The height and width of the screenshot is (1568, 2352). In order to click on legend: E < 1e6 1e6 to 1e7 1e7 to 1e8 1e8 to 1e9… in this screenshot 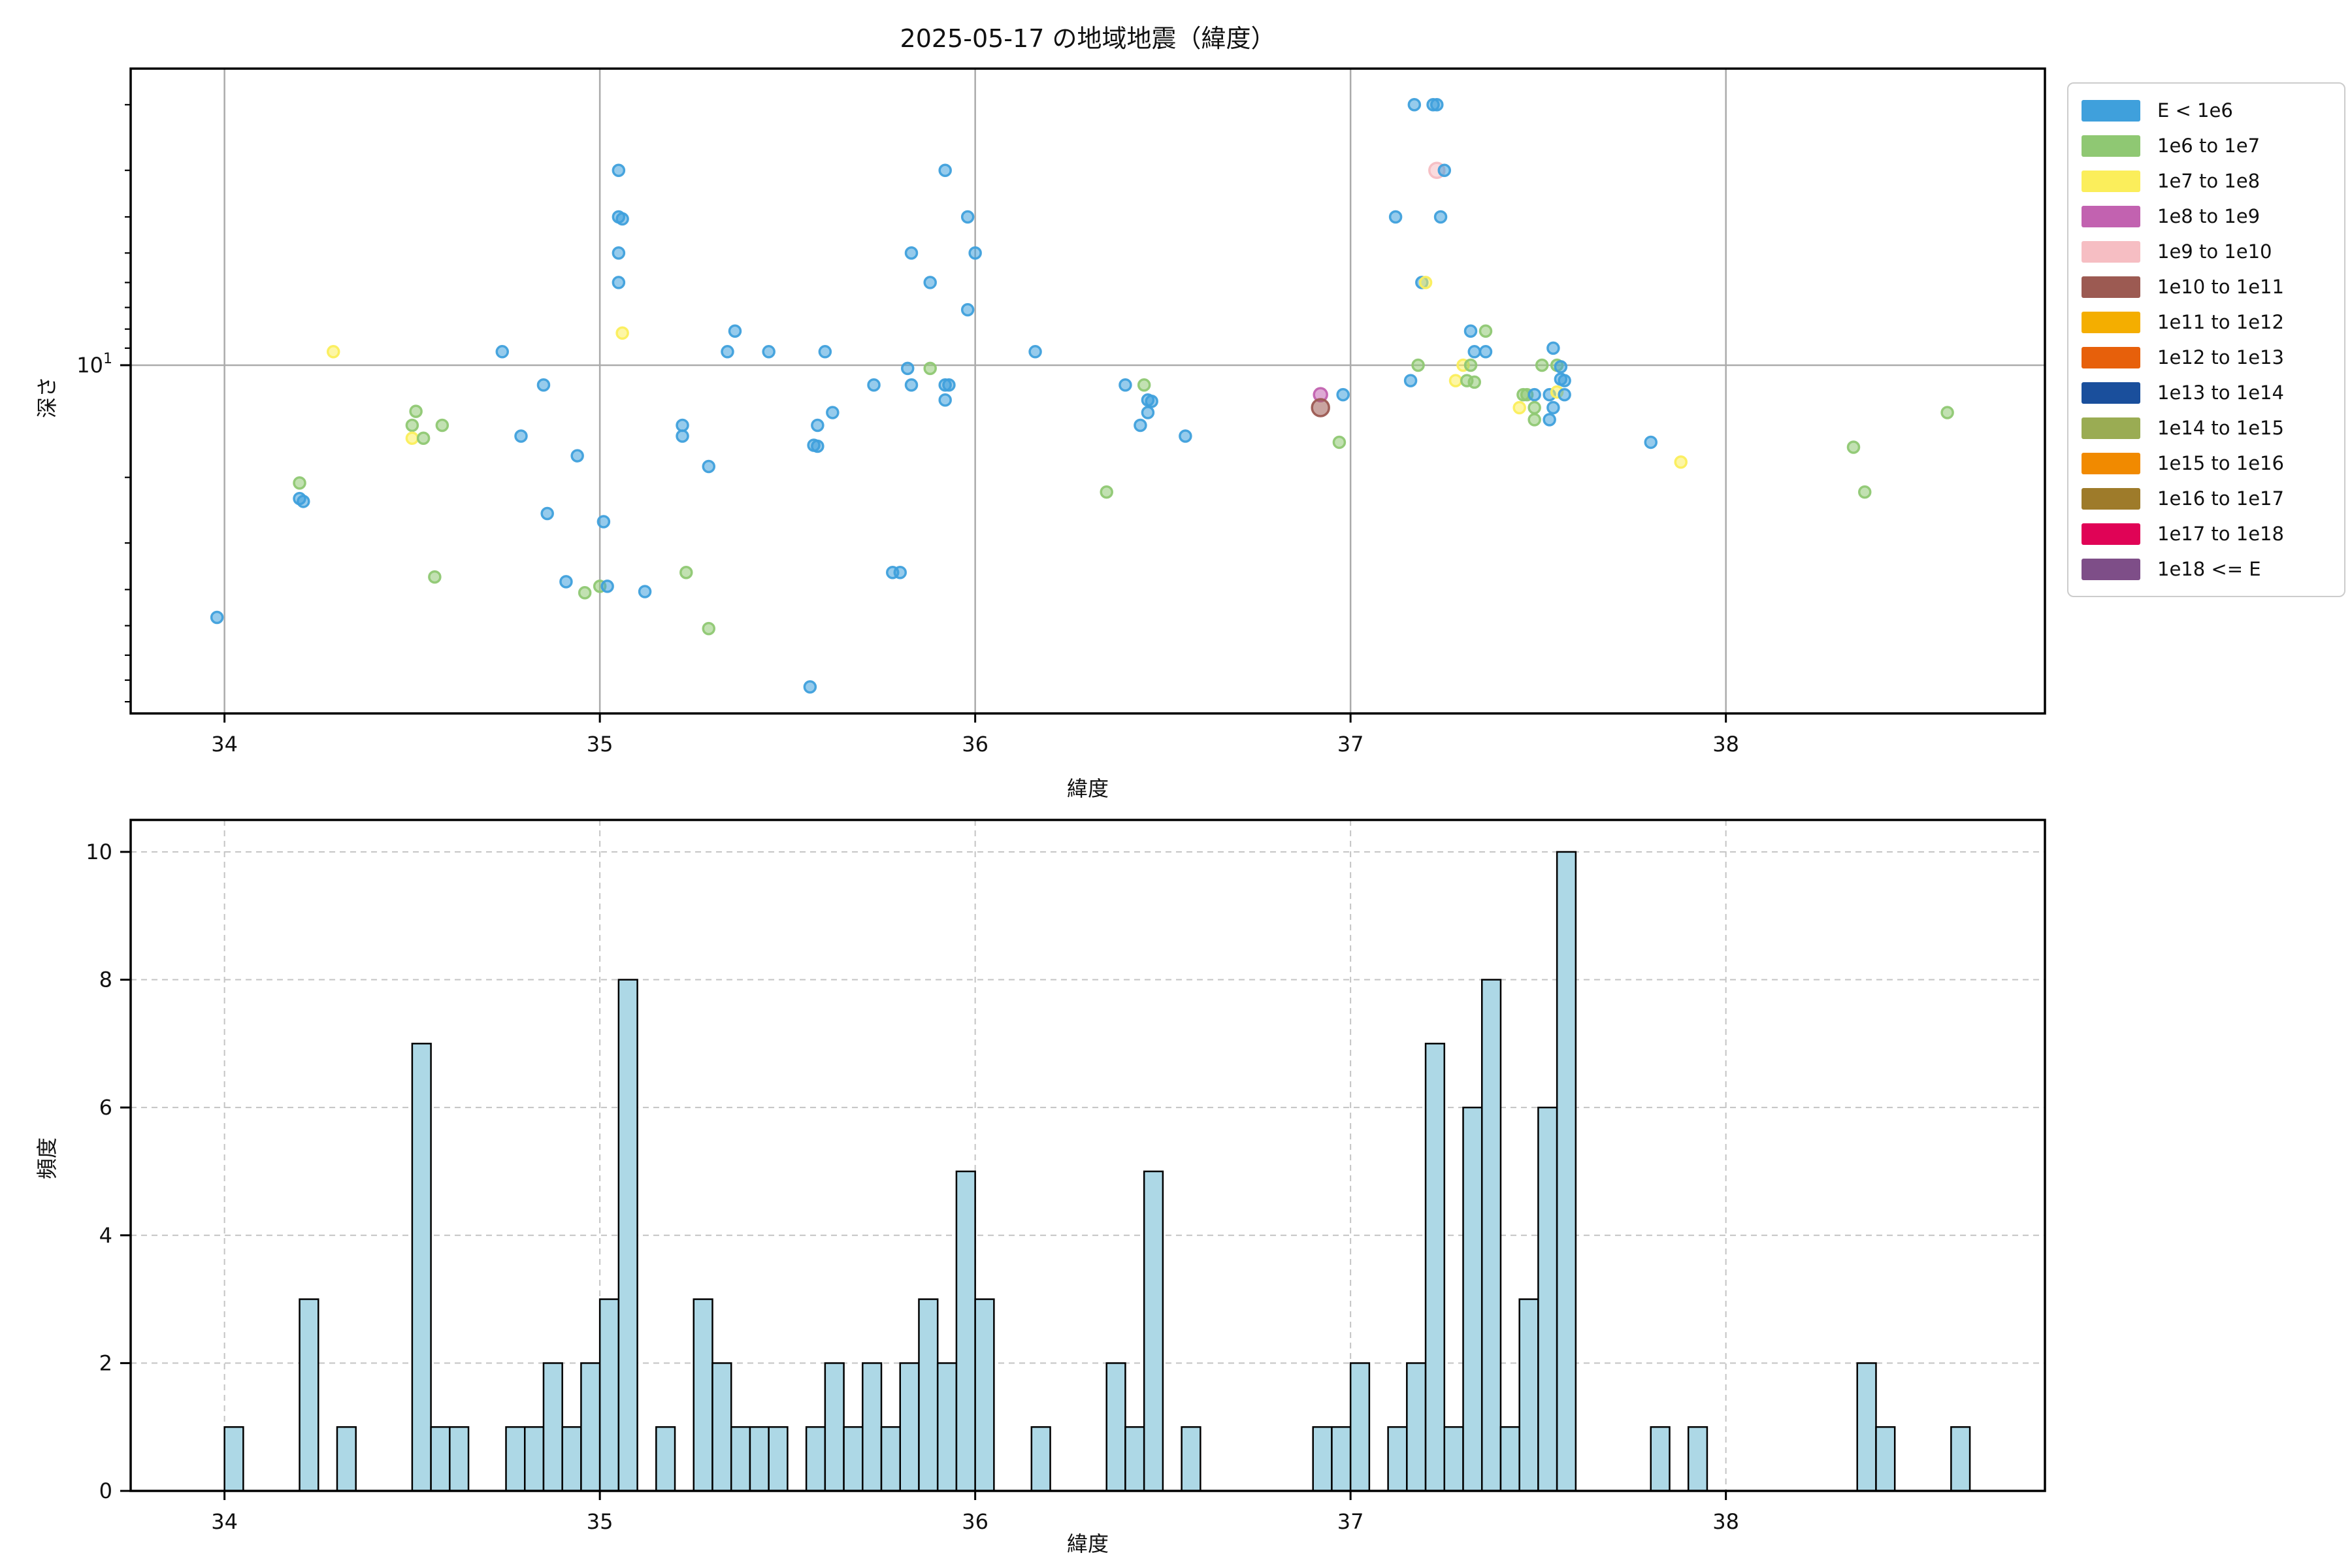, I will do `click(2206, 339)`.